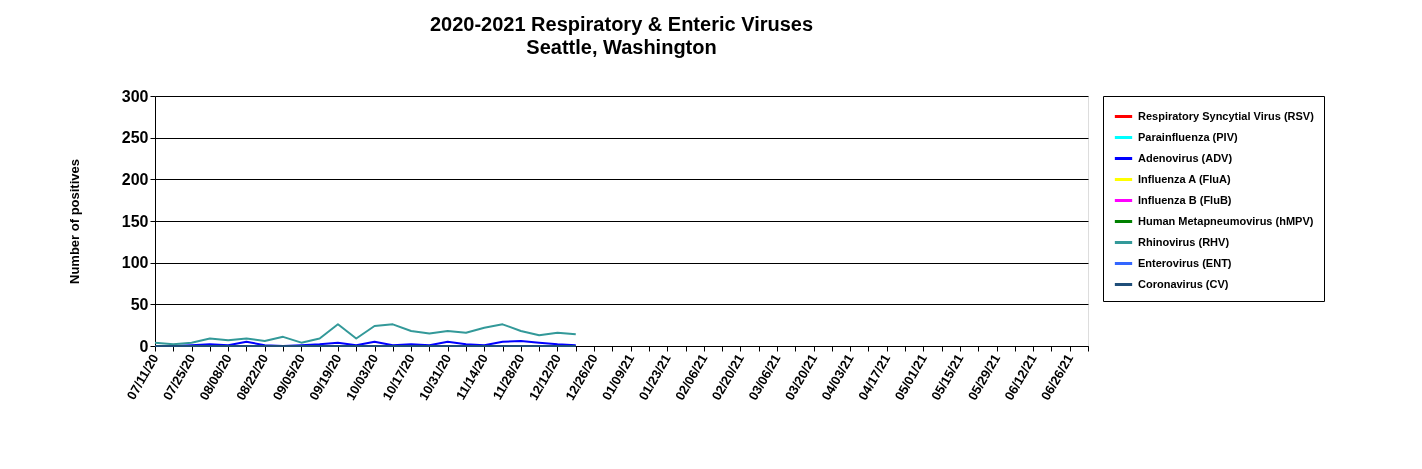  I want to click on legend-label: Influenza B (FluB), so click(1185, 199).